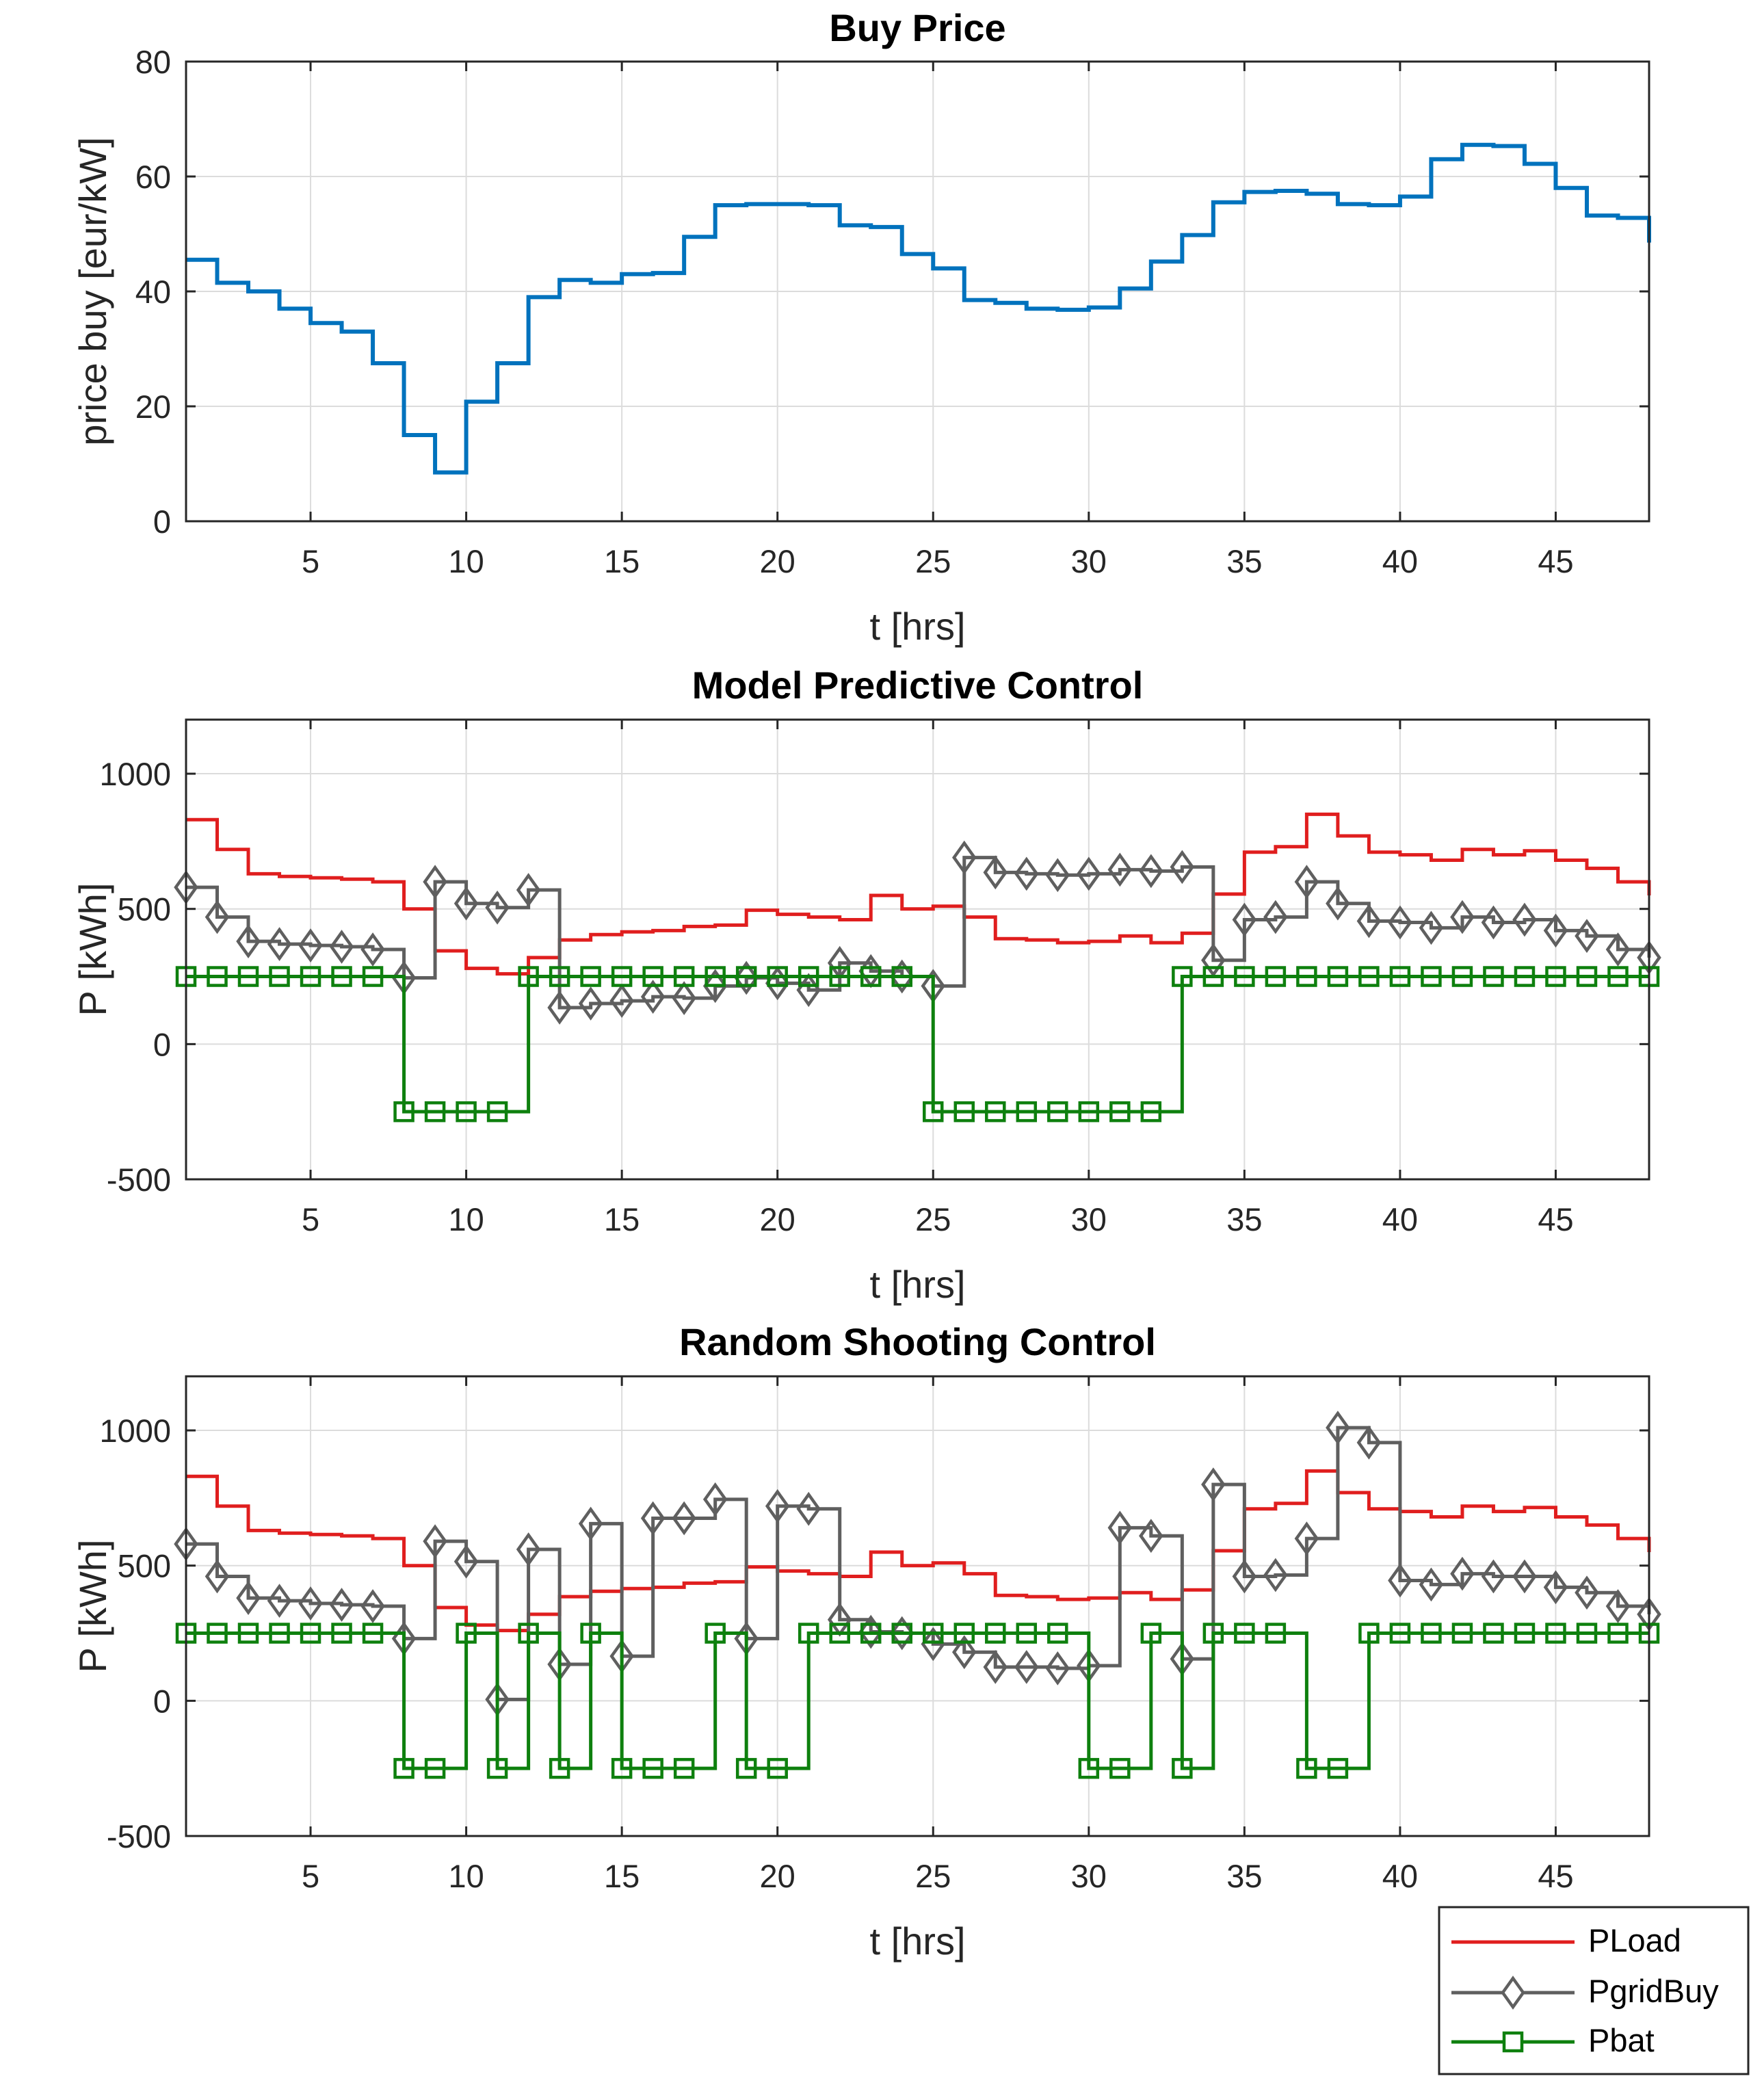 Image resolution: width=1764 pixels, height=2085 pixels. I want to click on series-line-pbat, so click(917, 1044).